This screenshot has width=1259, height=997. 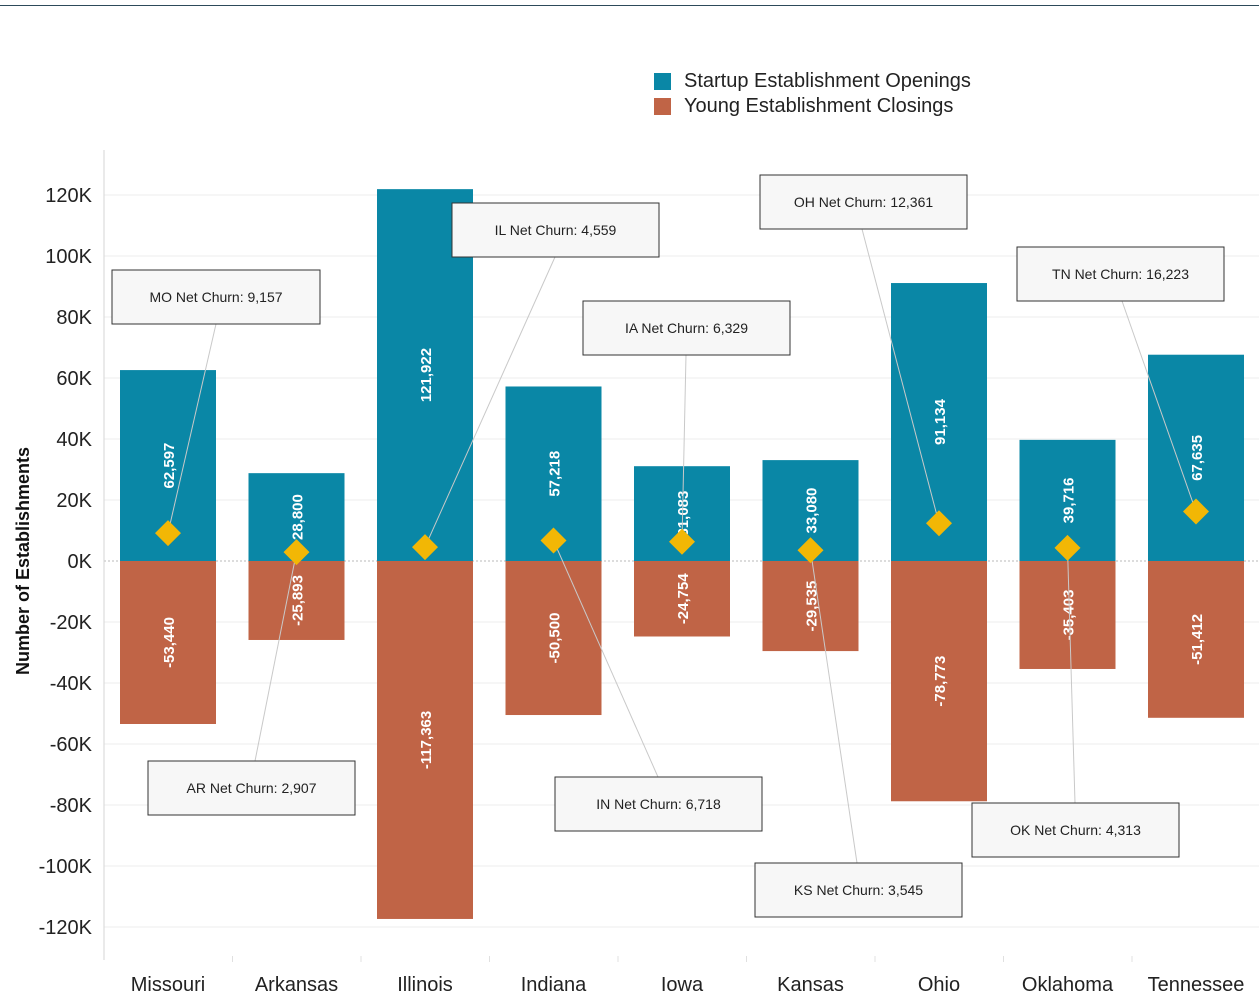 I want to click on net-churn-label: TN Net Churn: 16,223, so click(x=1120, y=274).